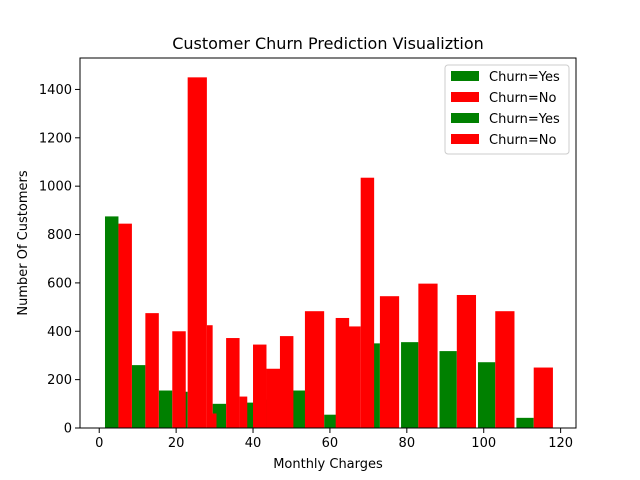 Image resolution: width=640 pixels, height=480 pixels. Describe the element at coordinates (176, 443) in the screenshot. I see `x-tick-label: 20` at that location.